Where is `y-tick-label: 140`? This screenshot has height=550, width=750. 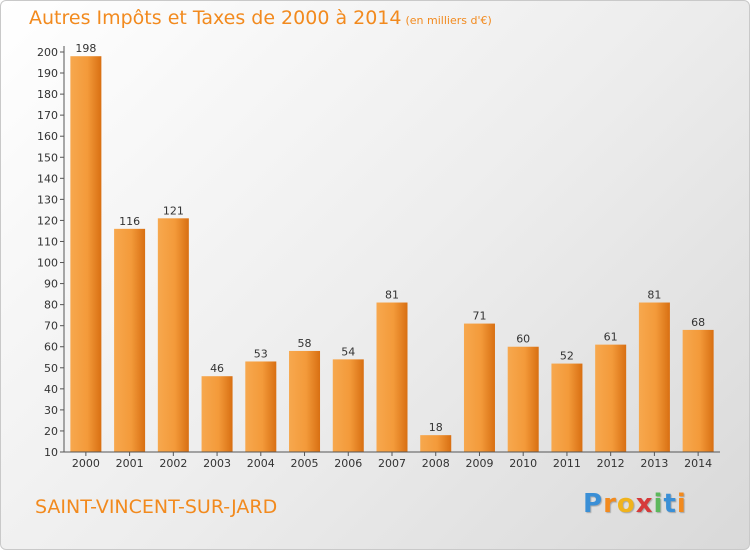 y-tick-label: 140 is located at coordinates (47, 178).